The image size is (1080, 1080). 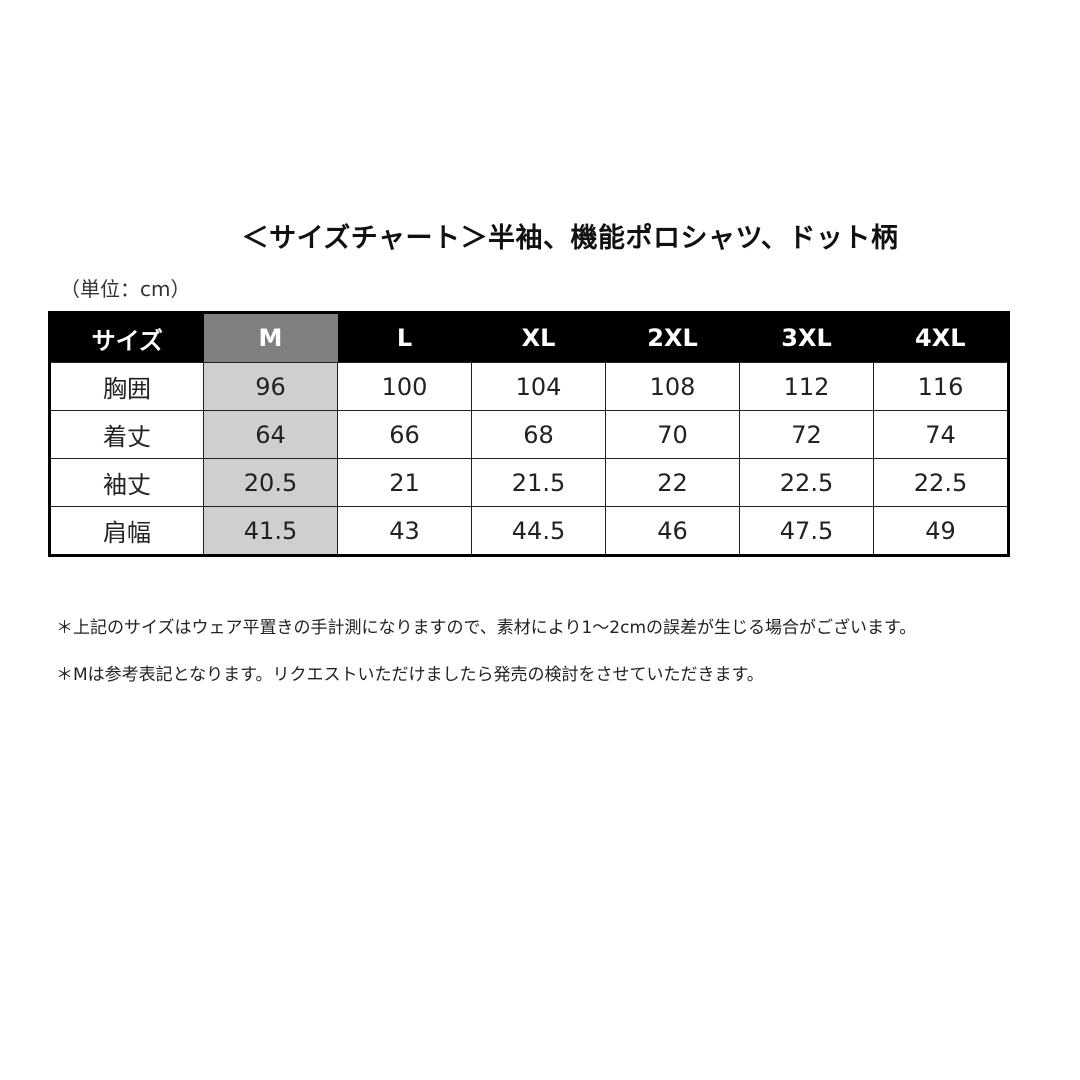 I want to click on row-label: 胸囲, so click(x=126, y=386).